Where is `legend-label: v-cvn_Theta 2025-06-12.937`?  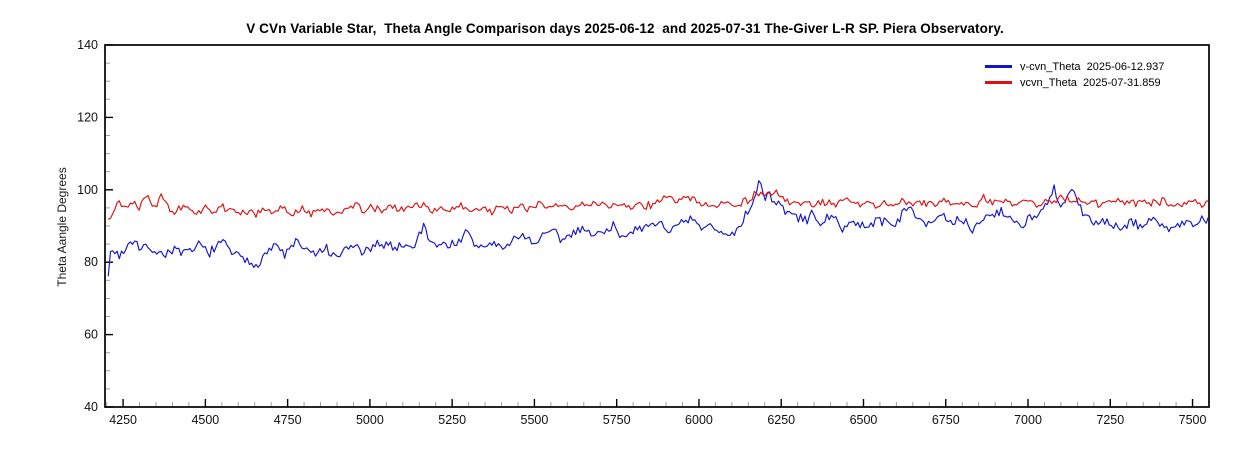 legend-label: v-cvn_Theta 2025-06-12.937 is located at coordinates (1092, 66).